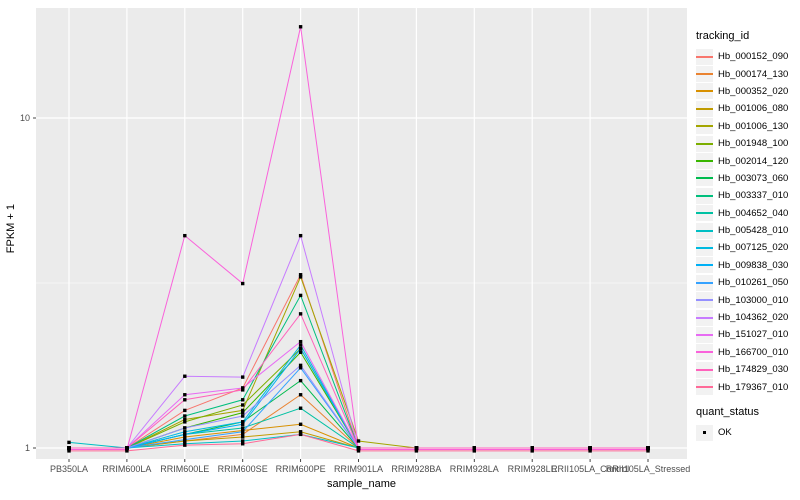 Image resolution: width=800 pixels, height=500 pixels. I want to click on legend-item-label: Hb_001948_100, so click(753, 144).